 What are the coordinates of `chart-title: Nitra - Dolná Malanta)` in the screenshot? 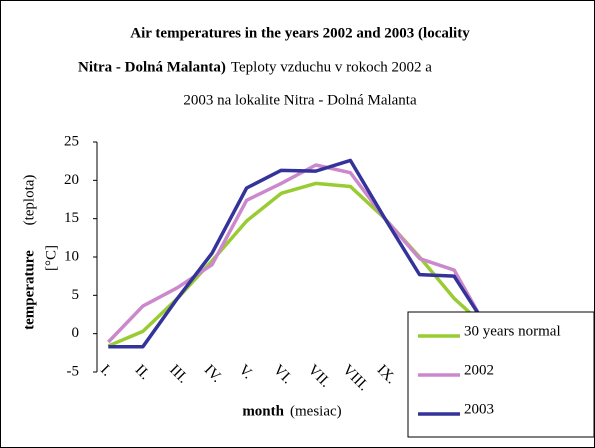 It's located at (152, 67).